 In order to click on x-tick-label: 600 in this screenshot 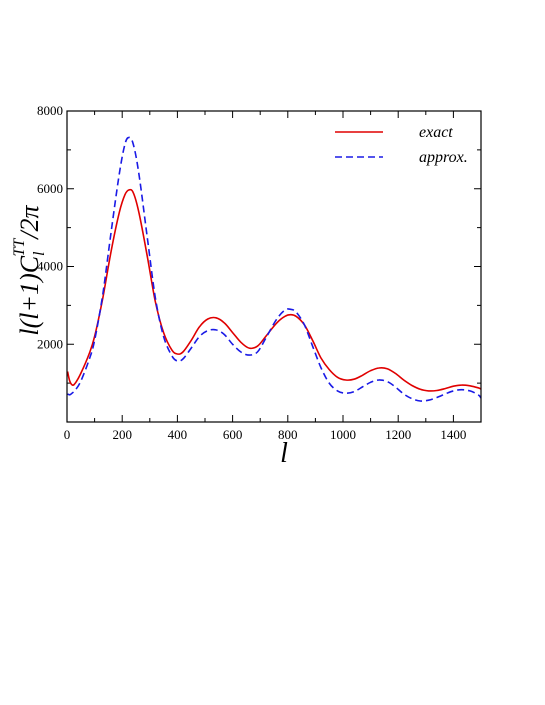, I will do `click(233, 434)`.